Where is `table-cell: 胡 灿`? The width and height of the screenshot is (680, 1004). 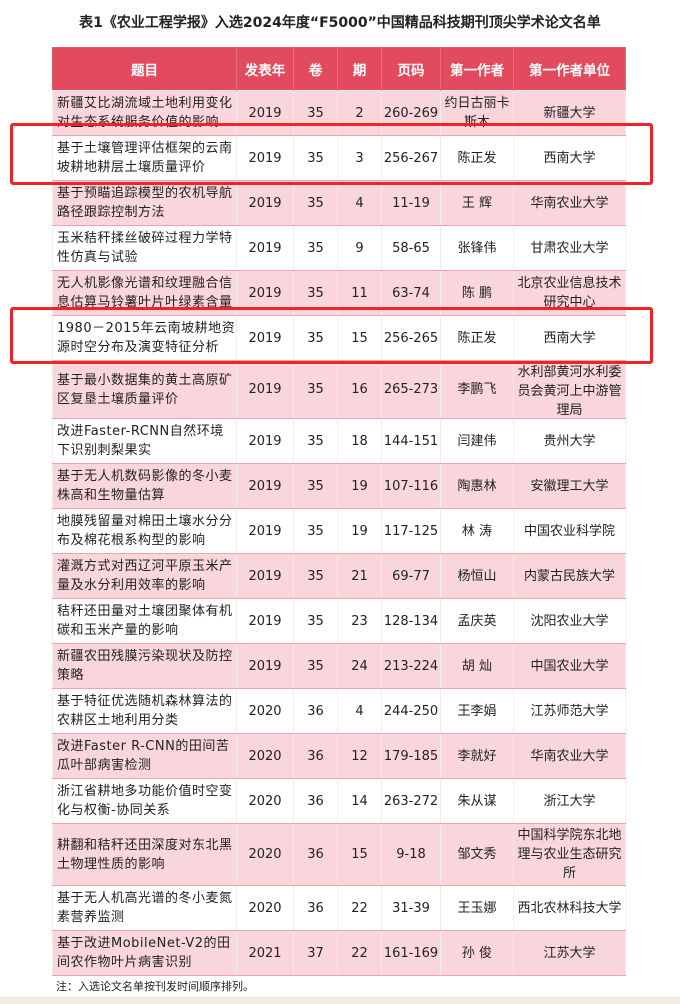 table-cell: 胡 灿 is located at coordinates (477, 666).